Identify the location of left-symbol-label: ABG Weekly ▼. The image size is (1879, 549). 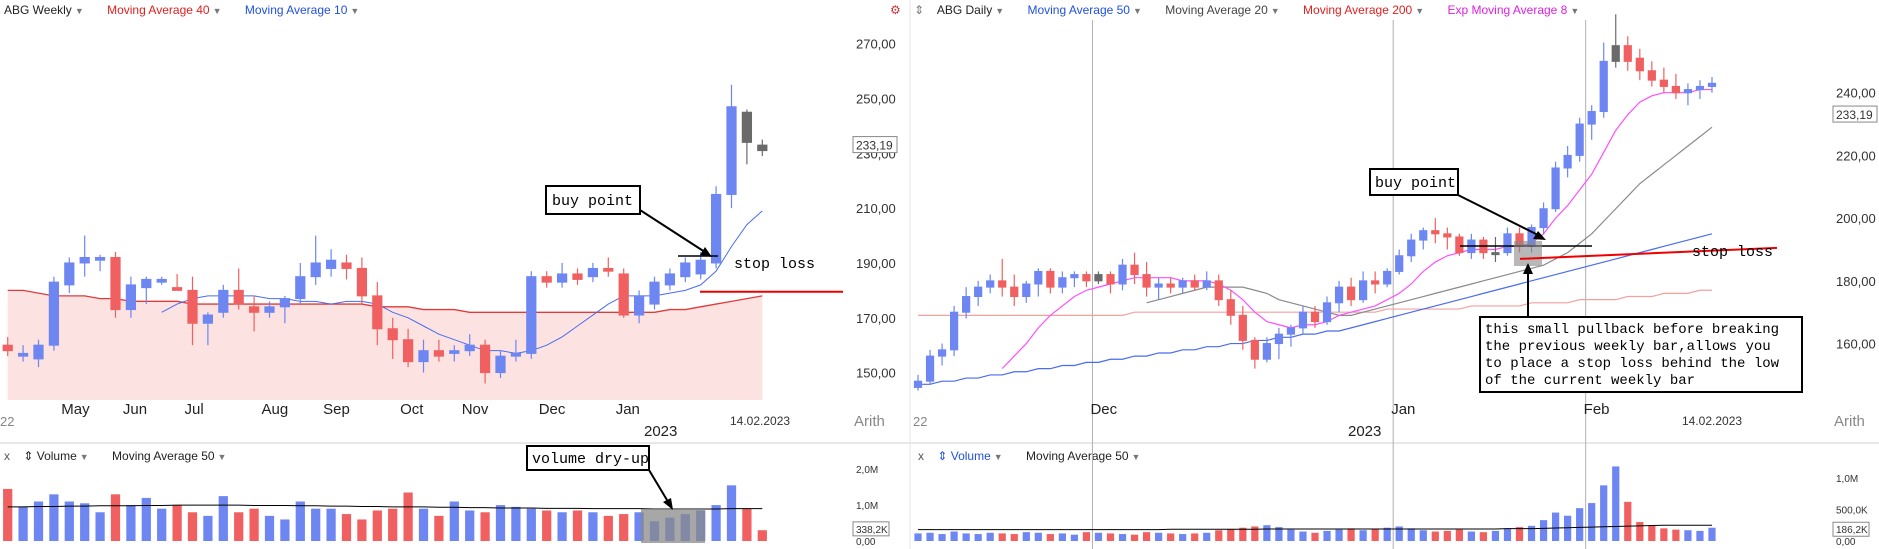
(44, 10).